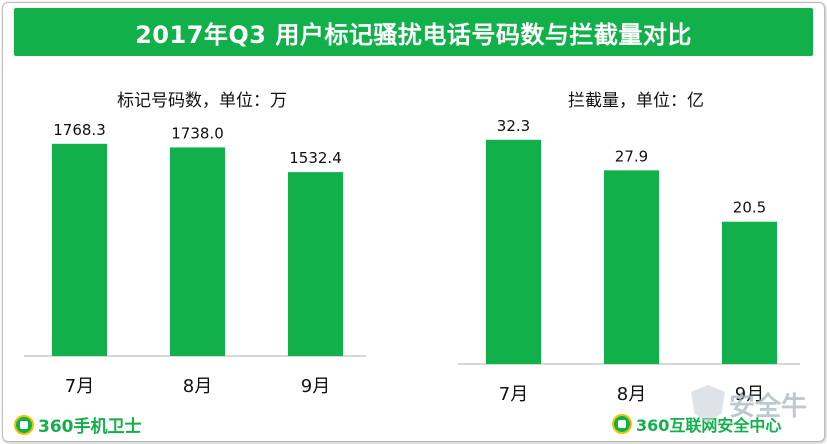  What do you see at coordinates (315, 158) in the screenshot?
I see `data-label: 1532.4` at bounding box center [315, 158].